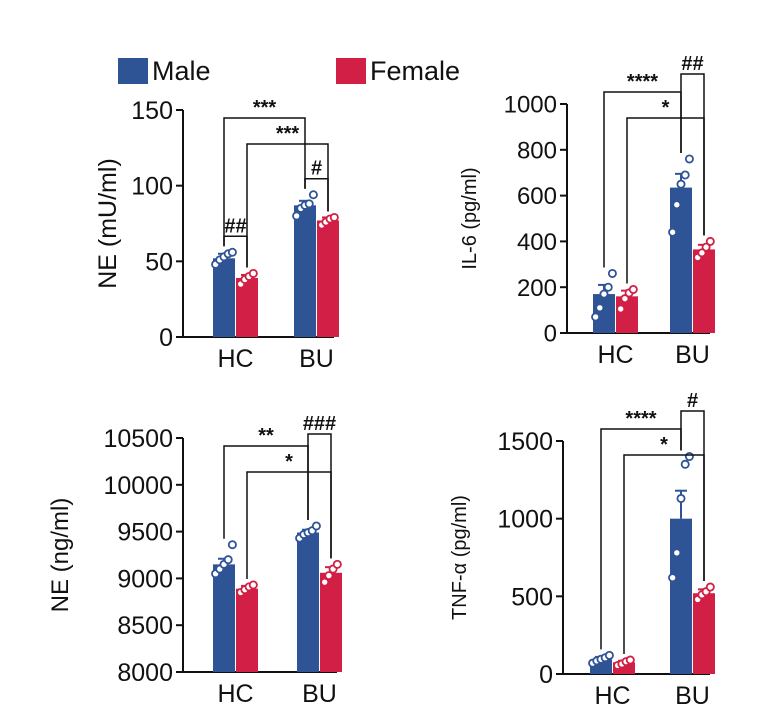  What do you see at coordinates (612, 696) in the screenshot?
I see `tnfa-category-label: HC` at bounding box center [612, 696].